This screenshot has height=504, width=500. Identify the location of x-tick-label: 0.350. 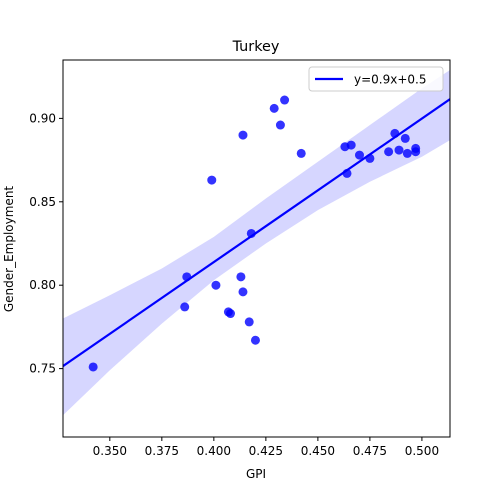
(110, 451).